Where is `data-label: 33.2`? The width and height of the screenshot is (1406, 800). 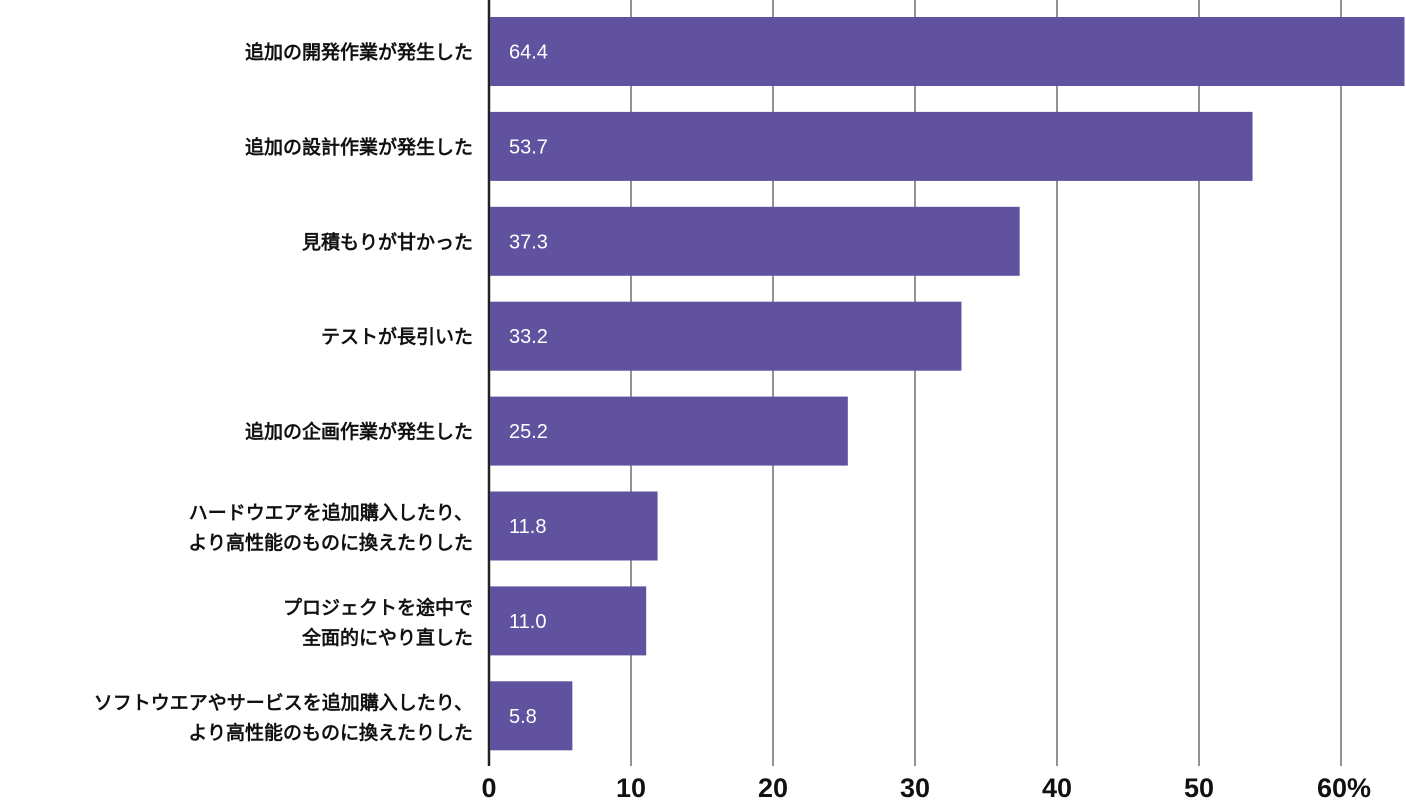
data-label: 33.2 is located at coordinates (528, 337).